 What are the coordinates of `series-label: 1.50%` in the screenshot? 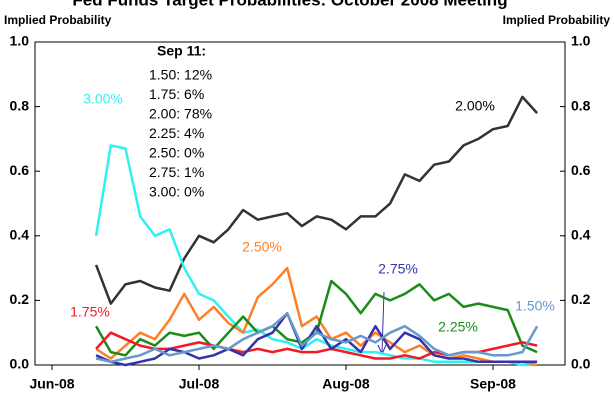 It's located at (535, 306).